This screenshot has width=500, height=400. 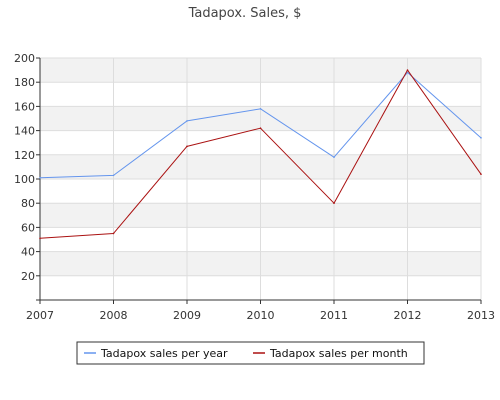 What do you see at coordinates (338, 353) in the screenshot?
I see `legend-label: Tadapox sales per month` at bounding box center [338, 353].